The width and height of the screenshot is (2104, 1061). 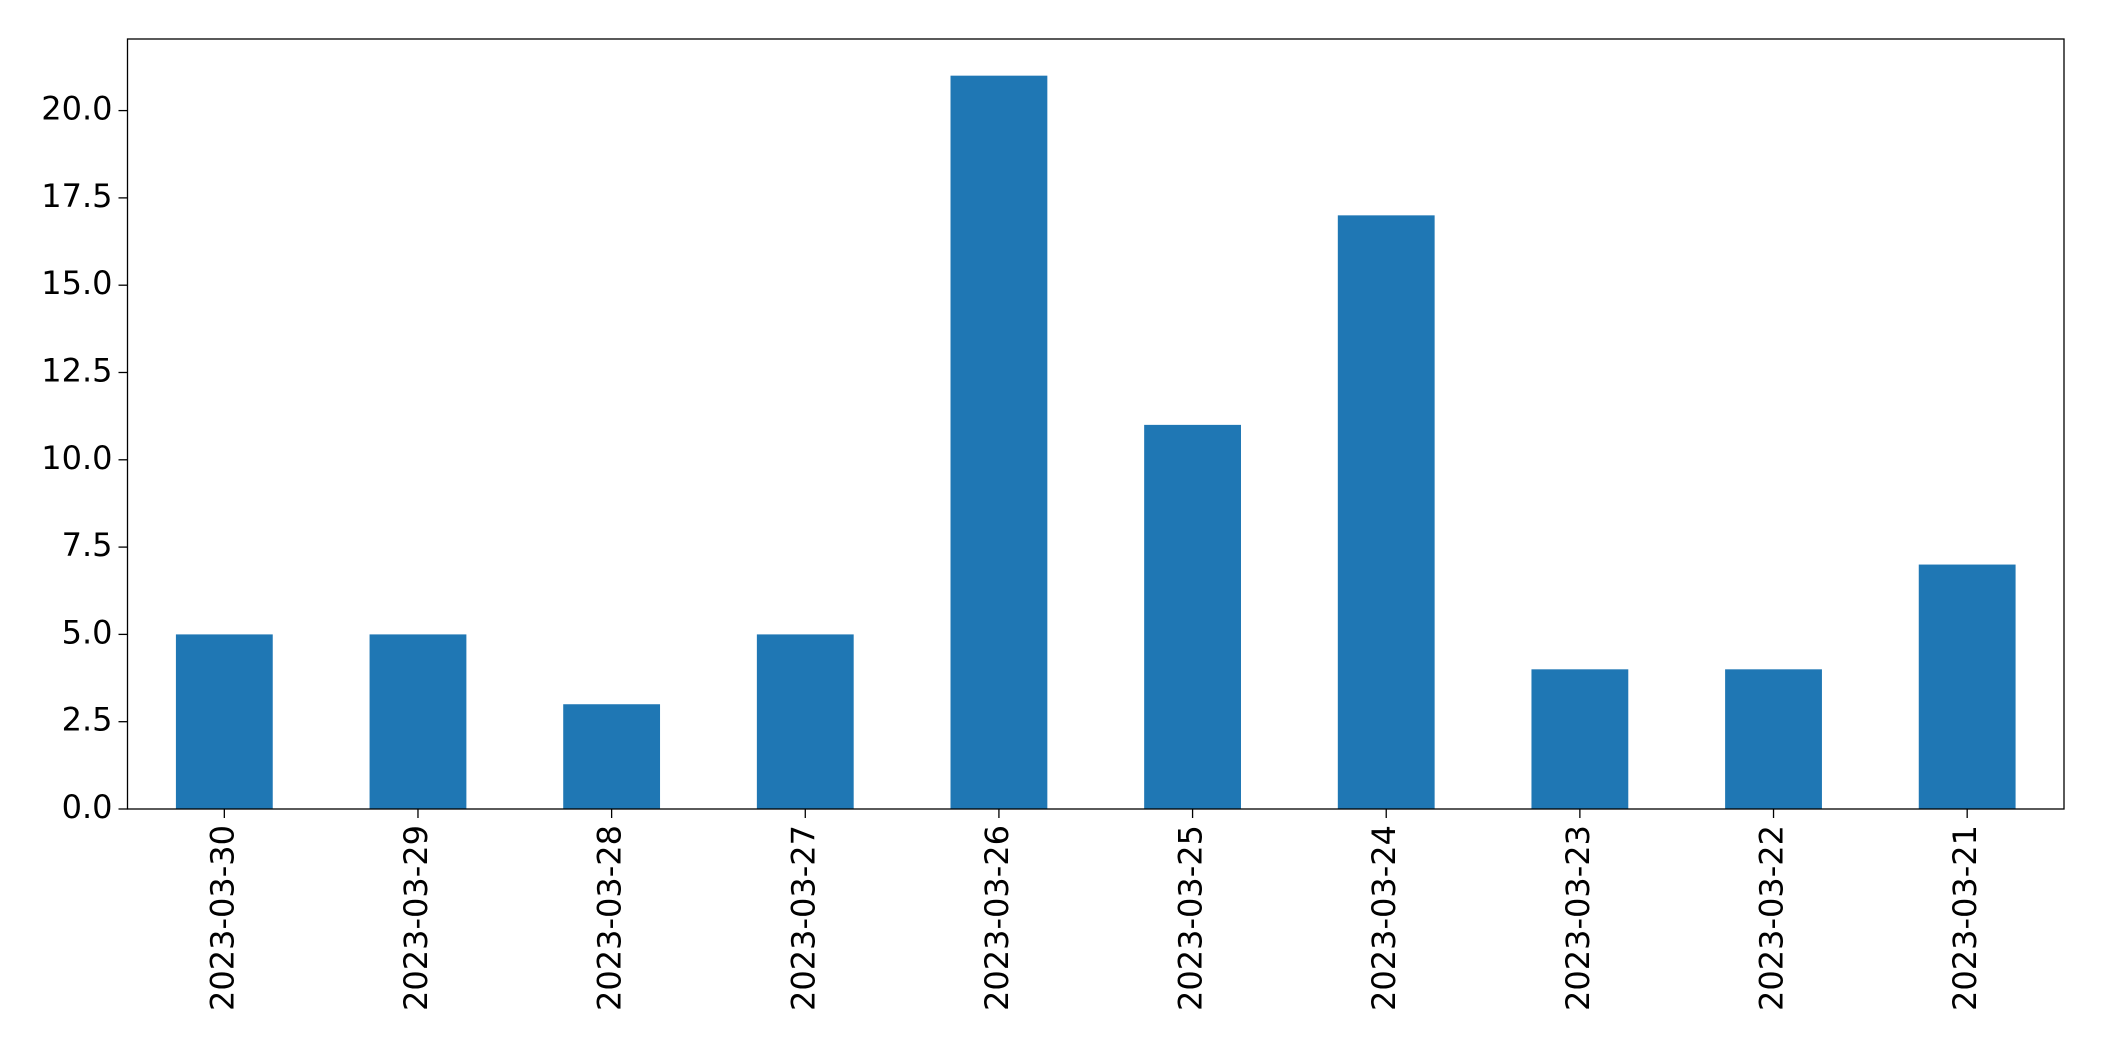 What do you see at coordinates (76, 283) in the screenshot?
I see `y-tick-label: 15.0` at bounding box center [76, 283].